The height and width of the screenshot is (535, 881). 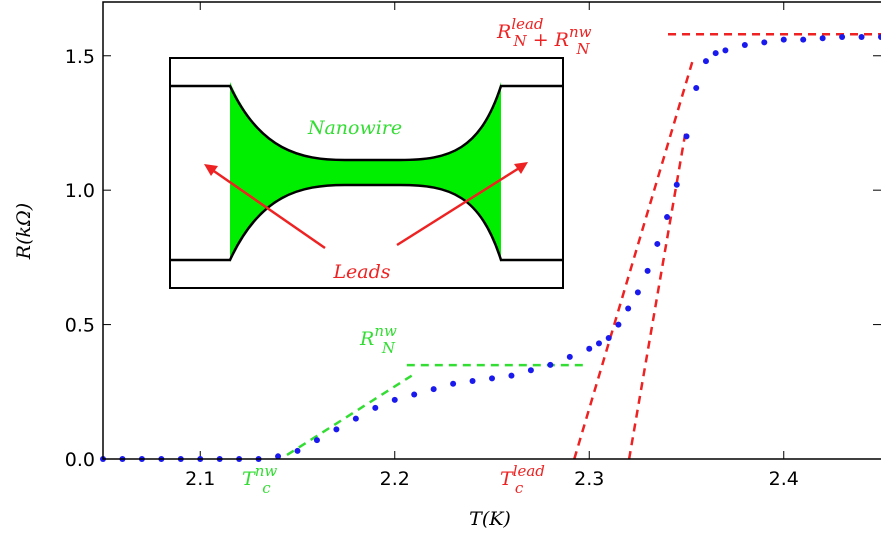 I want to click on annotation-text: +, so click(x=541, y=40).